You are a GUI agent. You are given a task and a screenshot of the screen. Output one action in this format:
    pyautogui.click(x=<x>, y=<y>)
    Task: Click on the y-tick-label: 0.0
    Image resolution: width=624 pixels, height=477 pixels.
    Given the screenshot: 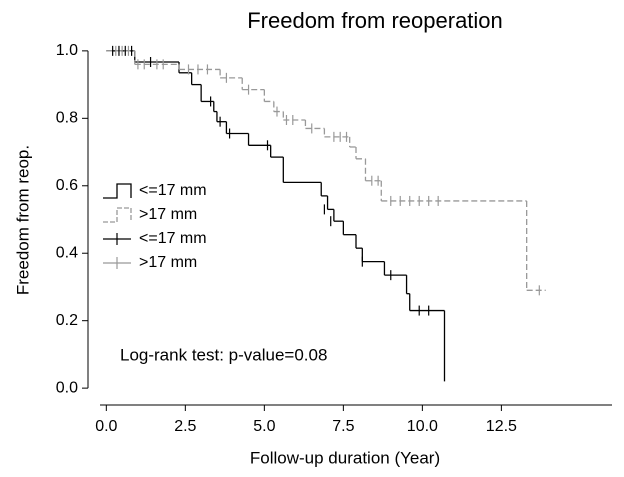 What is the action you would take?
    pyautogui.click(x=67, y=387)
    